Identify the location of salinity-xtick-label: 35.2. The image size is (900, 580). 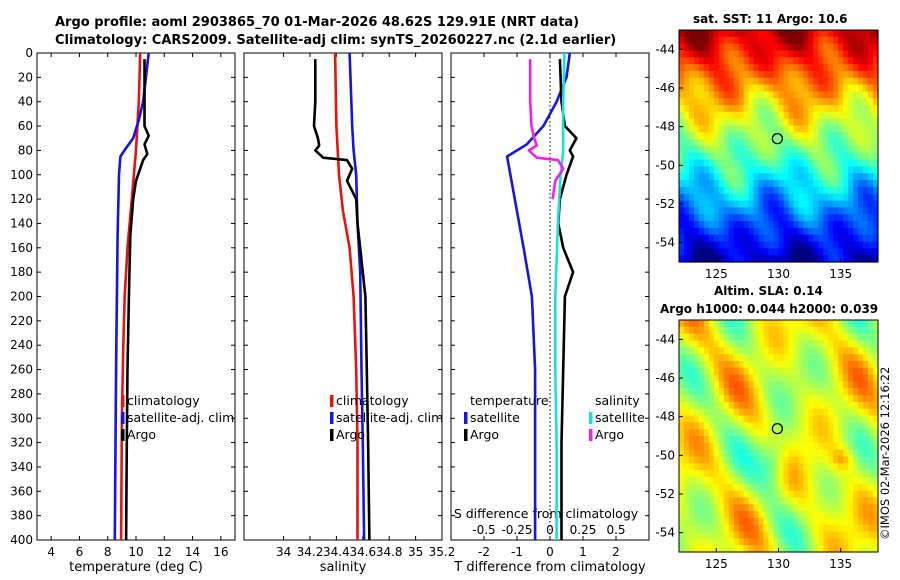
(442, 552).